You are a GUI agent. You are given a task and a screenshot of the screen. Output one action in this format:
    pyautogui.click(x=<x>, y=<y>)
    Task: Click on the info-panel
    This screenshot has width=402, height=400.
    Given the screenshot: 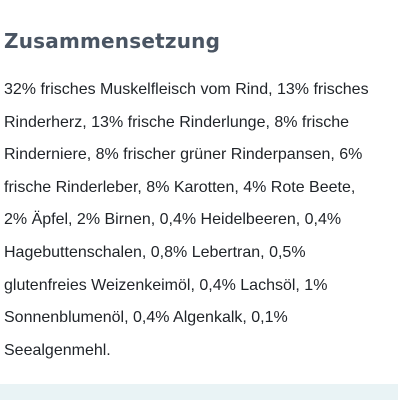 What is the action you would take?
    pyautogui.click(x=199, y=392)
    